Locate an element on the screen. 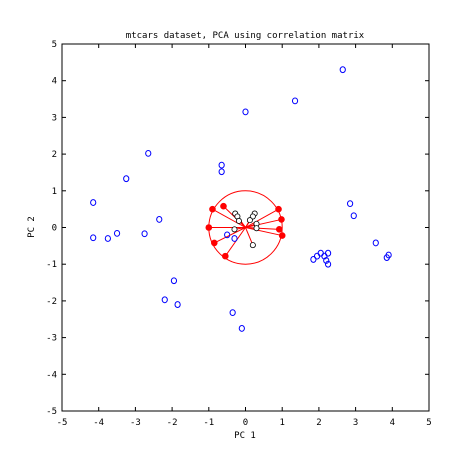  y-tick-label: 4 is located at coordinates (54, 82).